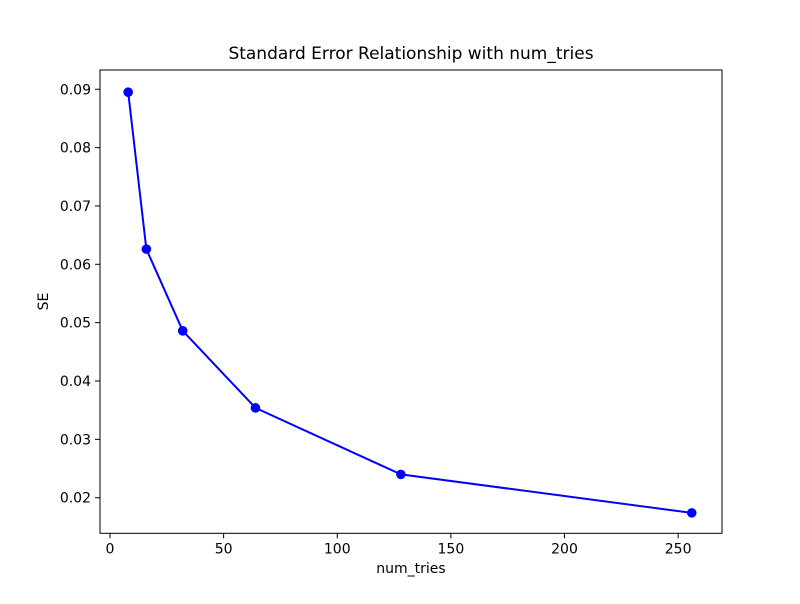  I want to click on x-tick-label: 50, so click(224, 549).